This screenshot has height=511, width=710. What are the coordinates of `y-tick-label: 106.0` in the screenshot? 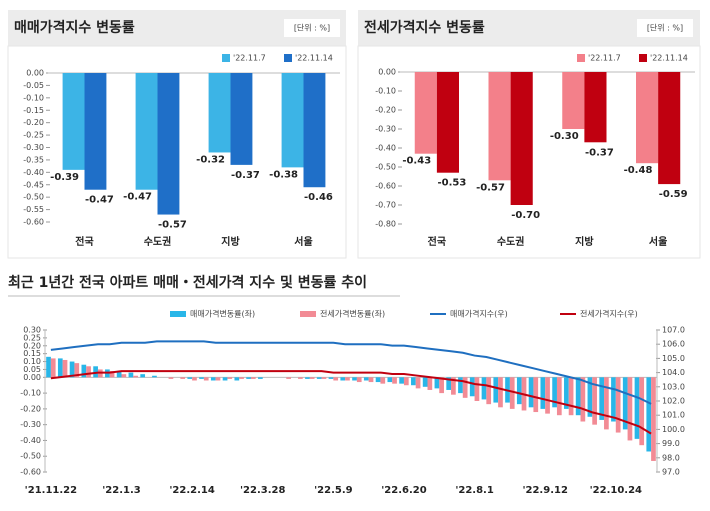 It's located at (673, 344).